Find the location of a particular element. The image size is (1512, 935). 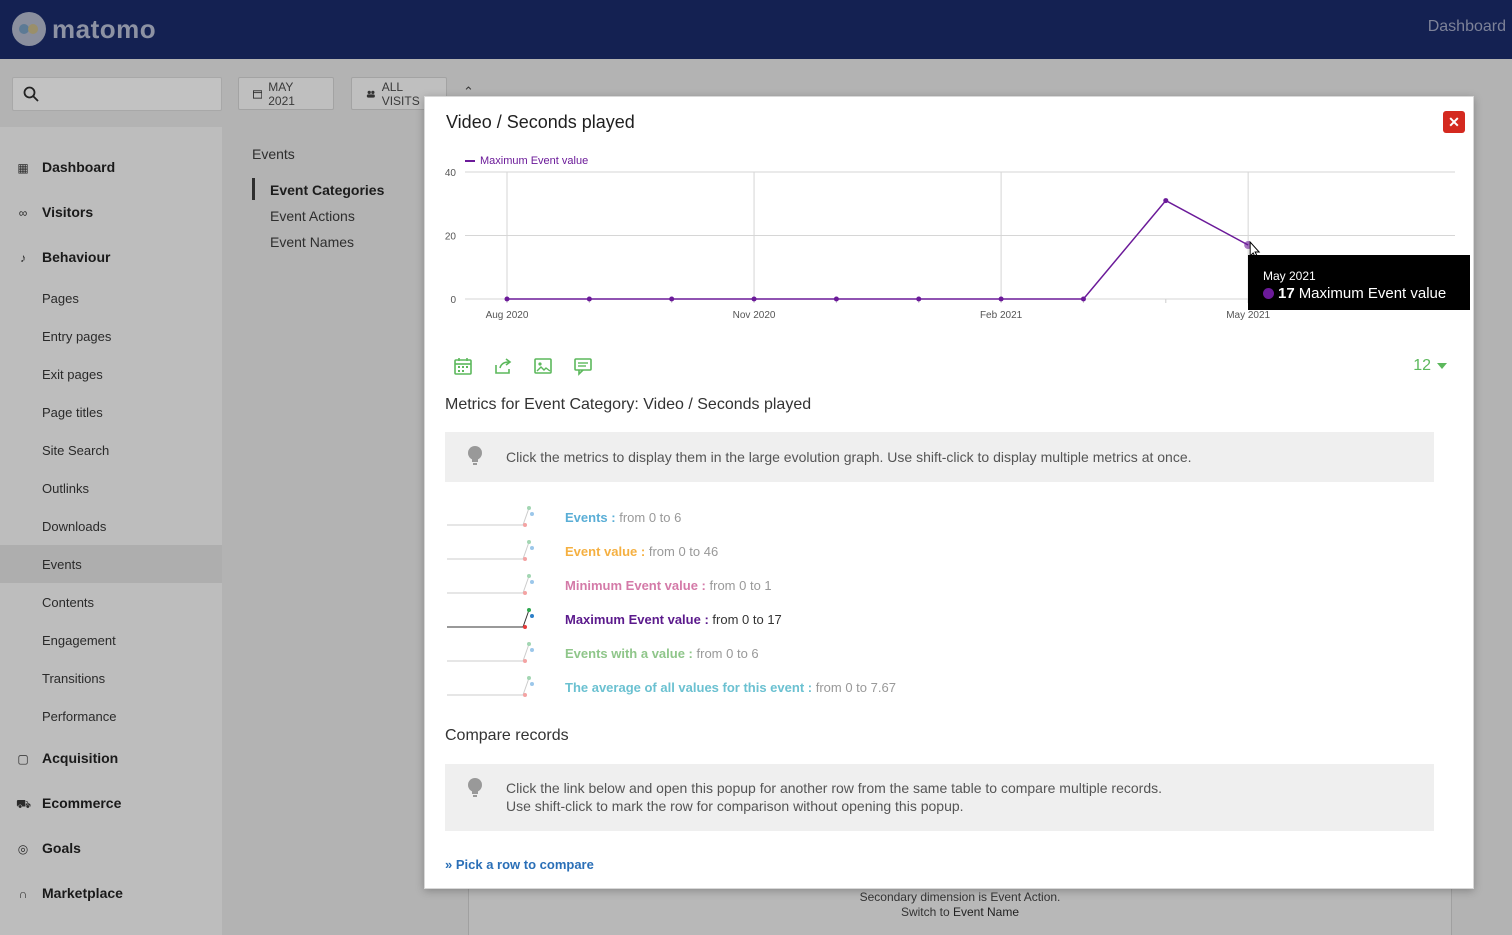

period-limit-value: 12 is located at coordinates (1422, 365).